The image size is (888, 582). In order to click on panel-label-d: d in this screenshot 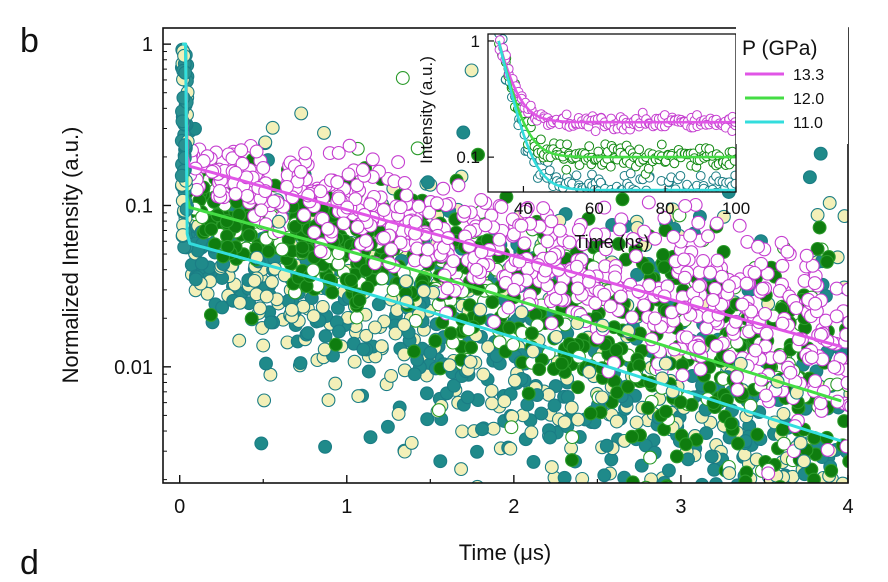, I will do `click(29, 560)`.